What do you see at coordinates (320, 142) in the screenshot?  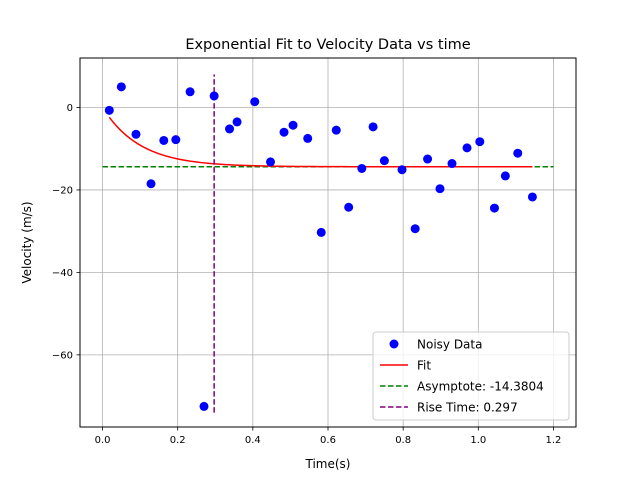 I see `fit-curve` at bounding box center [320, 142].